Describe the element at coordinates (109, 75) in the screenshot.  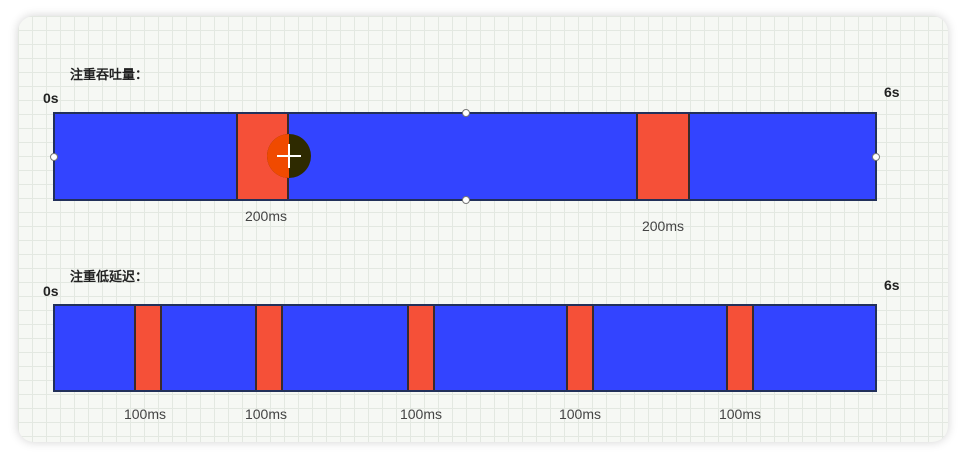
I see `throughput-title: 注重吞吐量：` at that location.